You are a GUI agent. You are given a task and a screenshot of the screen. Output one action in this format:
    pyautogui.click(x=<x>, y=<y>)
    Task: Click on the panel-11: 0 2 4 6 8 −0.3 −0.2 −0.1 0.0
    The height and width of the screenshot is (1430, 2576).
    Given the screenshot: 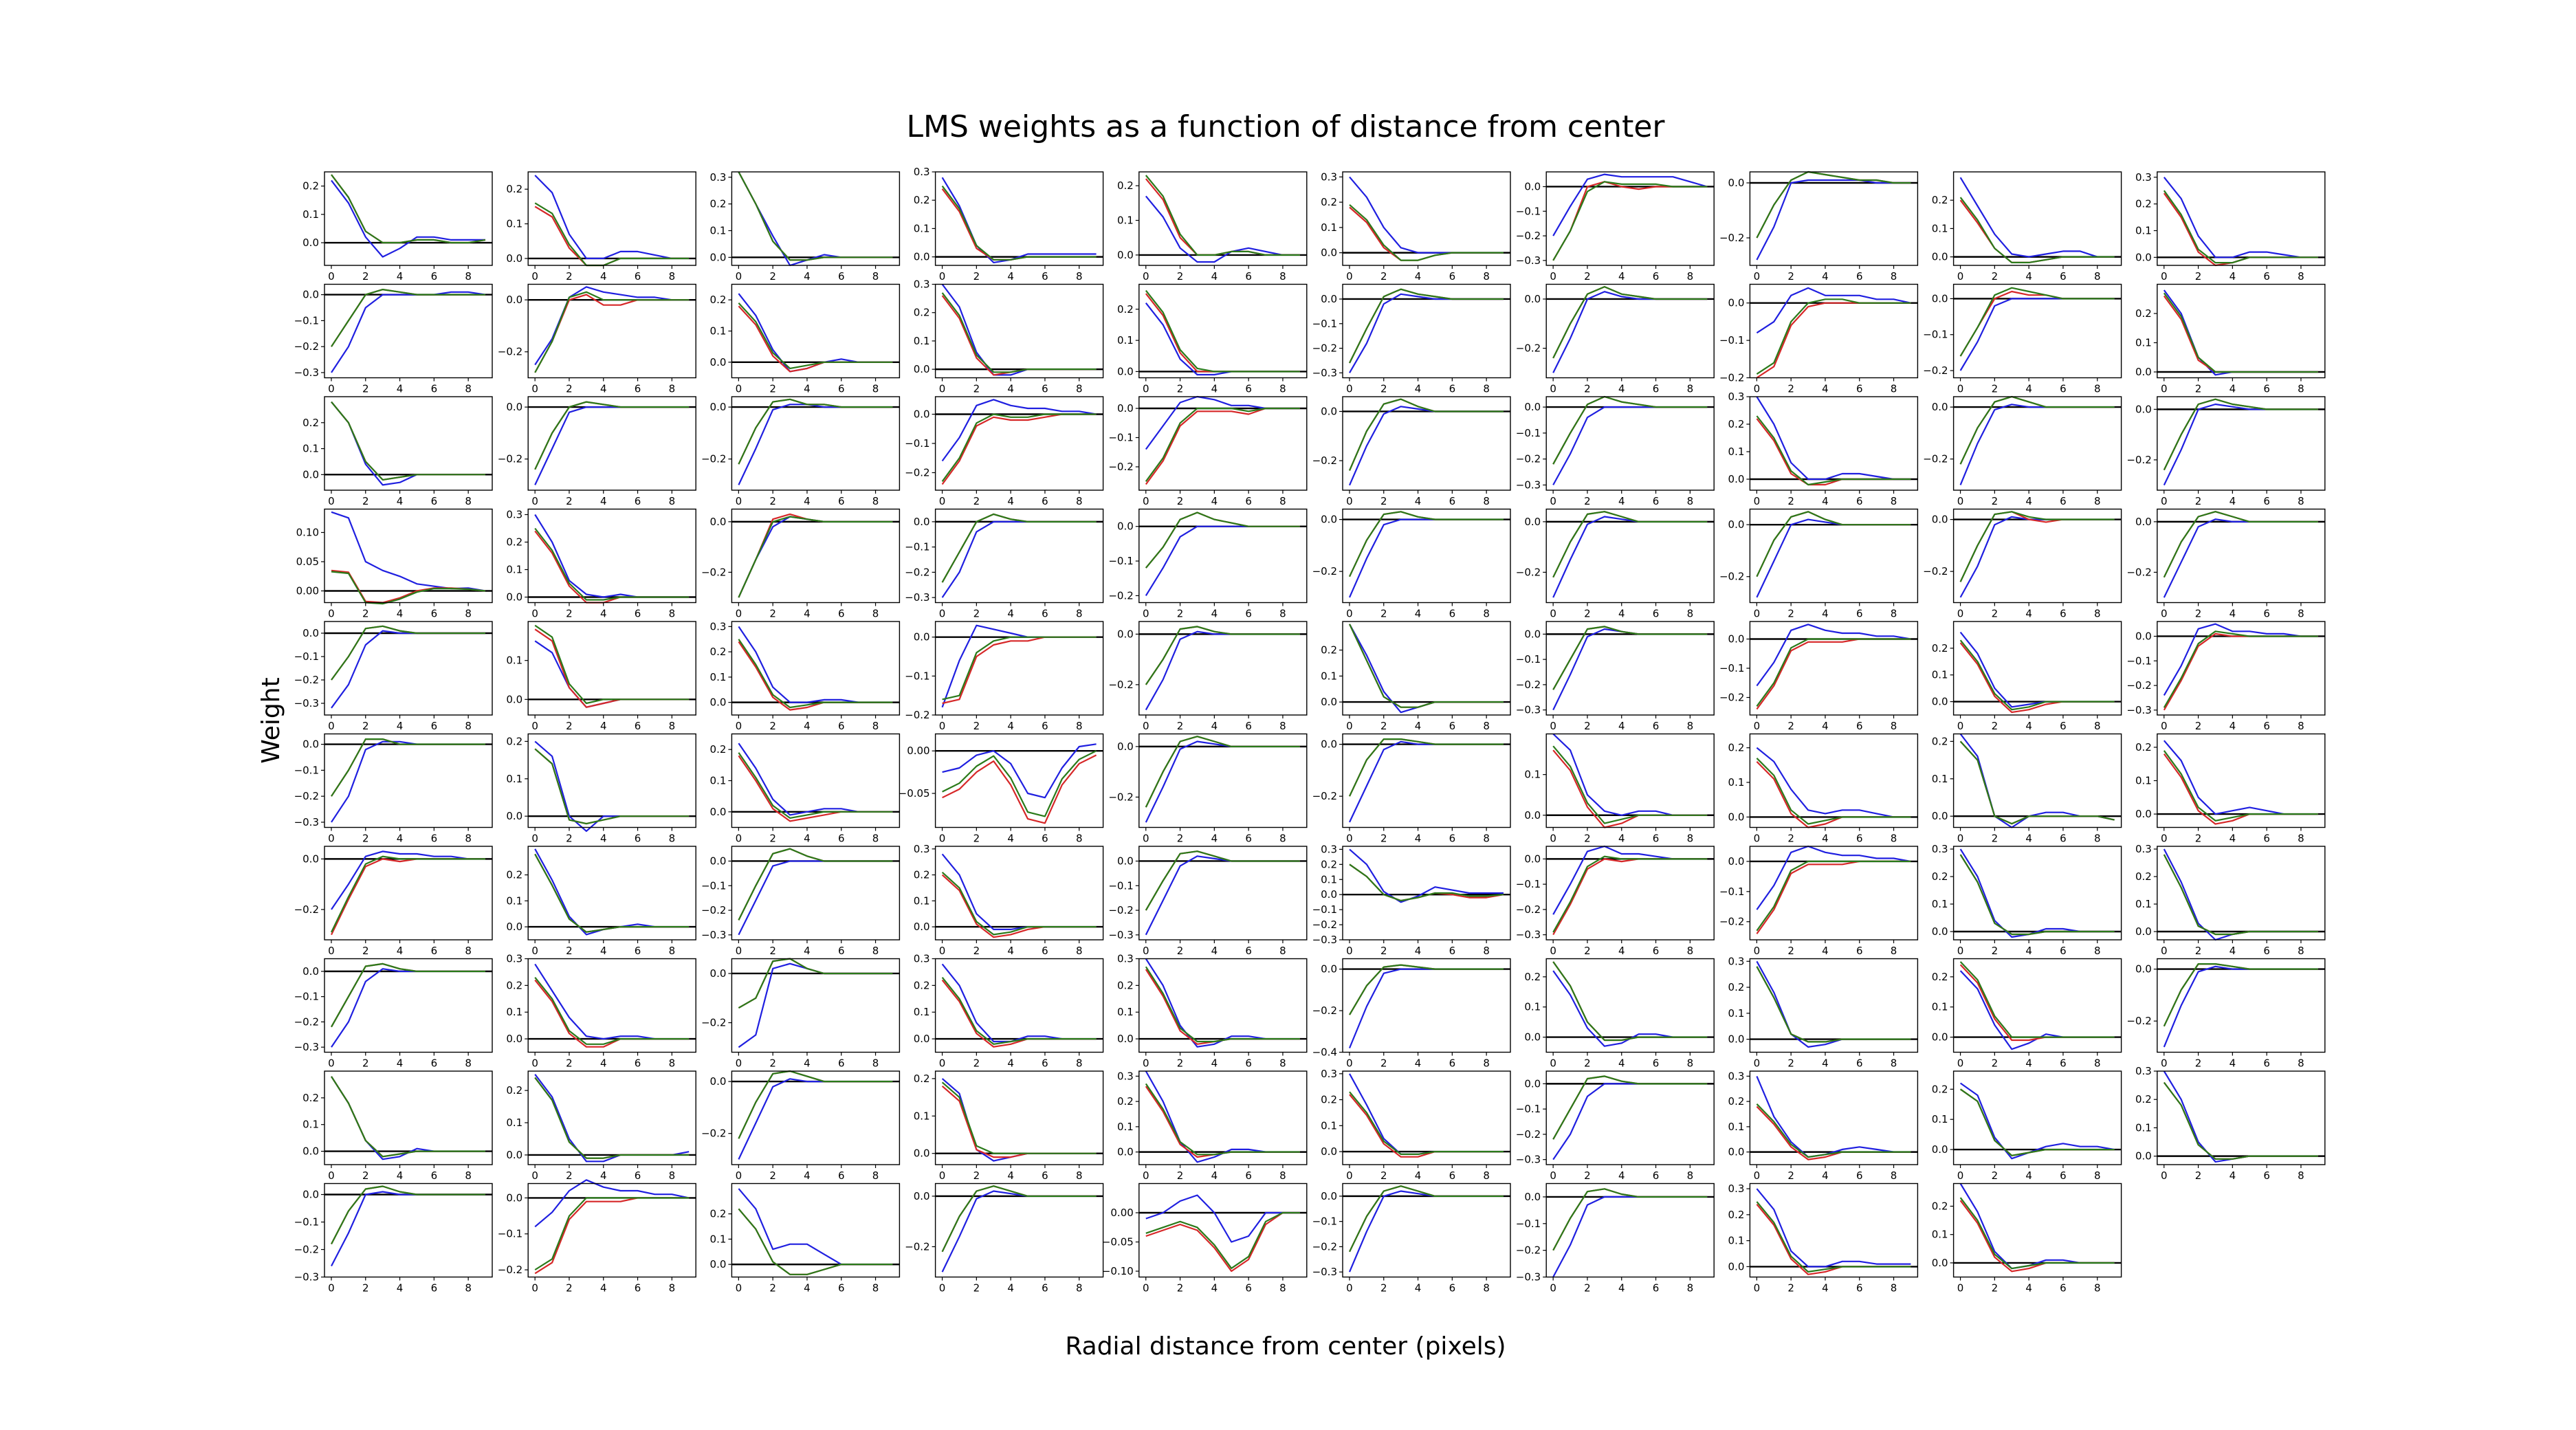 What is the action you would take?
    pyautogui.click(x=393, y=339)
    